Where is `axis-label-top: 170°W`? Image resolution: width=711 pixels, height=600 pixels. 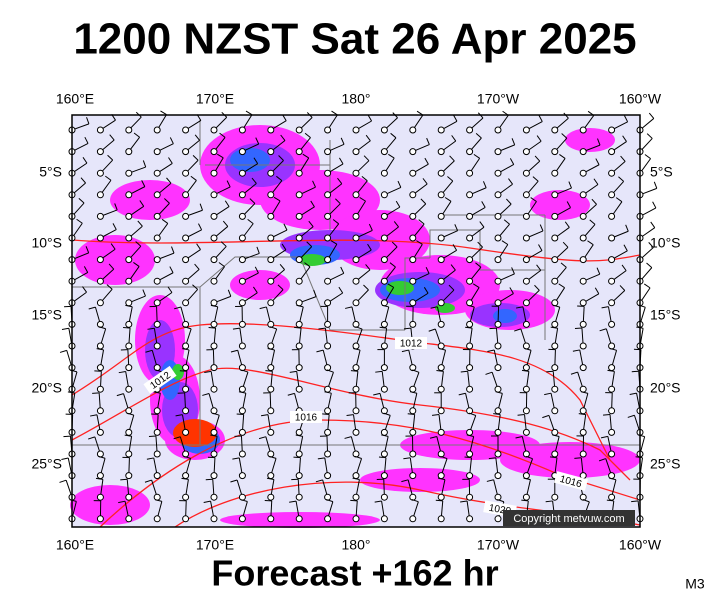
axis-label-top: 170°W is located at coordinates (498, 99).